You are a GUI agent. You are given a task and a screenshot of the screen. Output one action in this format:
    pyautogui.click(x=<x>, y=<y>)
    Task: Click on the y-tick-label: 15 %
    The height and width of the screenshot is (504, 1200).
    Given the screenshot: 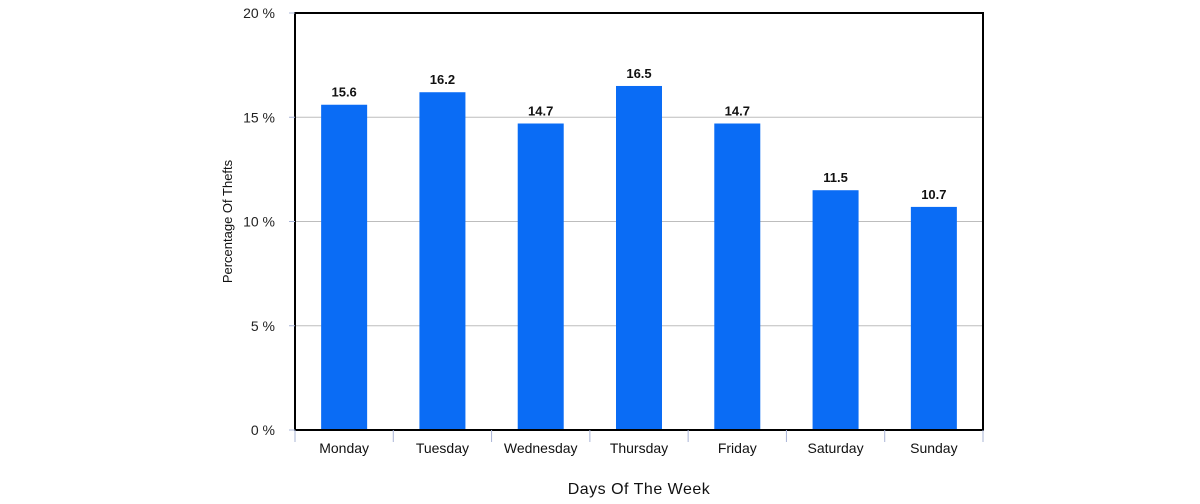 What is the action you would take?
    pyautogui.click(x=259, y=117)
    